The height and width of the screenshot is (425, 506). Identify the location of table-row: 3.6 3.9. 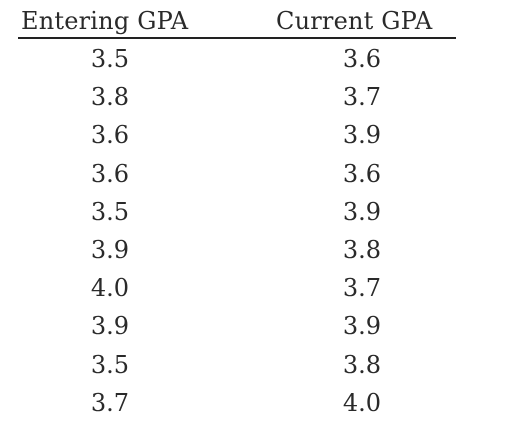
(237, 135).